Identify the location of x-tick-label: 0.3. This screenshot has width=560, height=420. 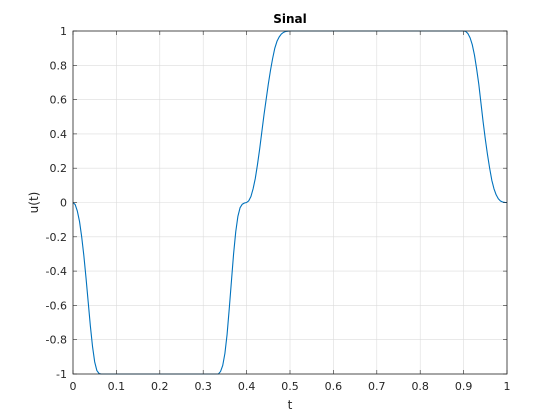
(203, 386).